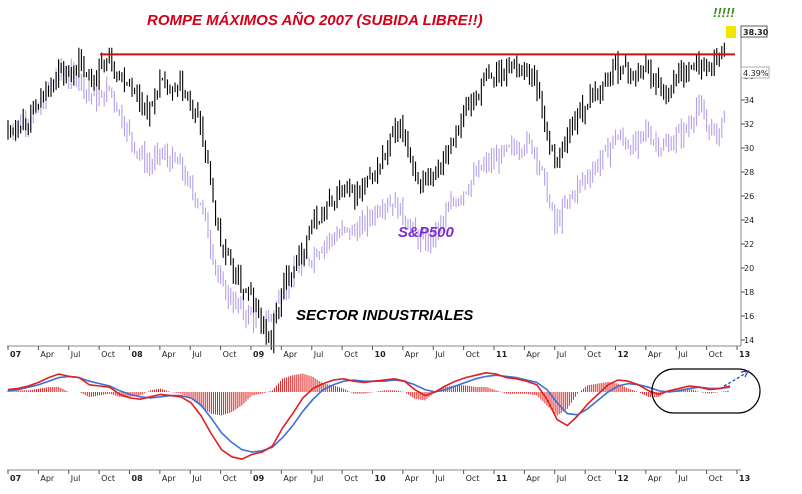  I want to click on relative-change-tag: 4.39%, so click(755, 72).